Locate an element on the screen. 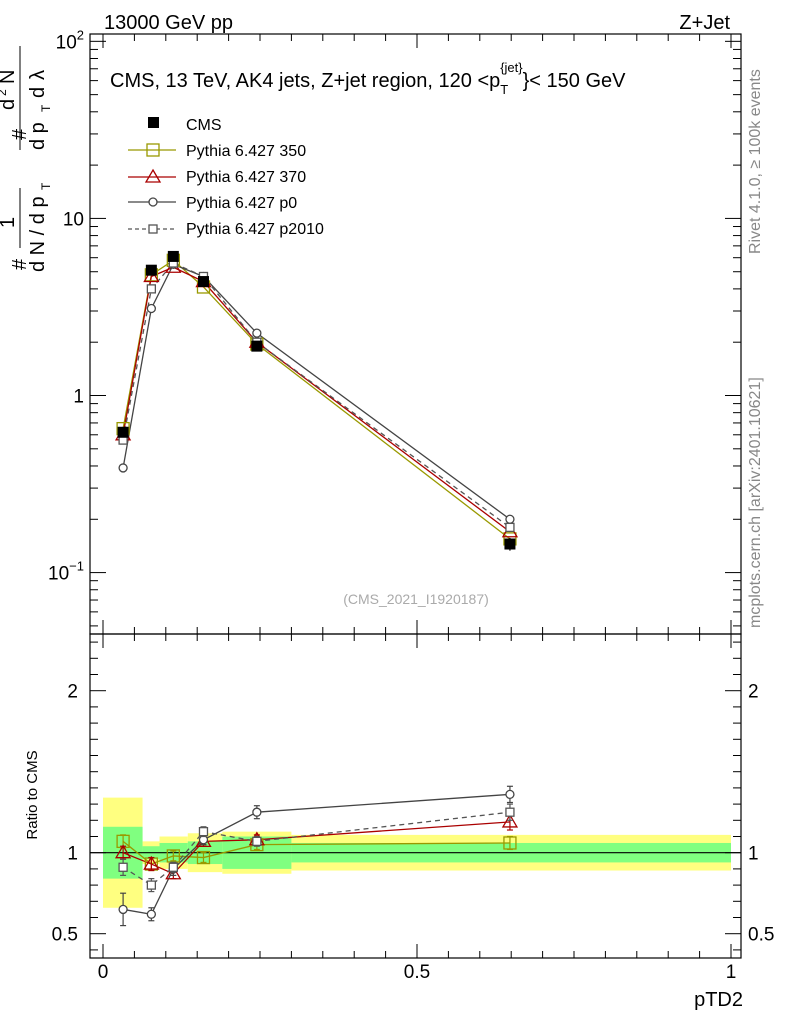 This screenshot has height=1024, width=786. ratio-y-tick-label-right-1: 1 is located at coordinates (753, 854).